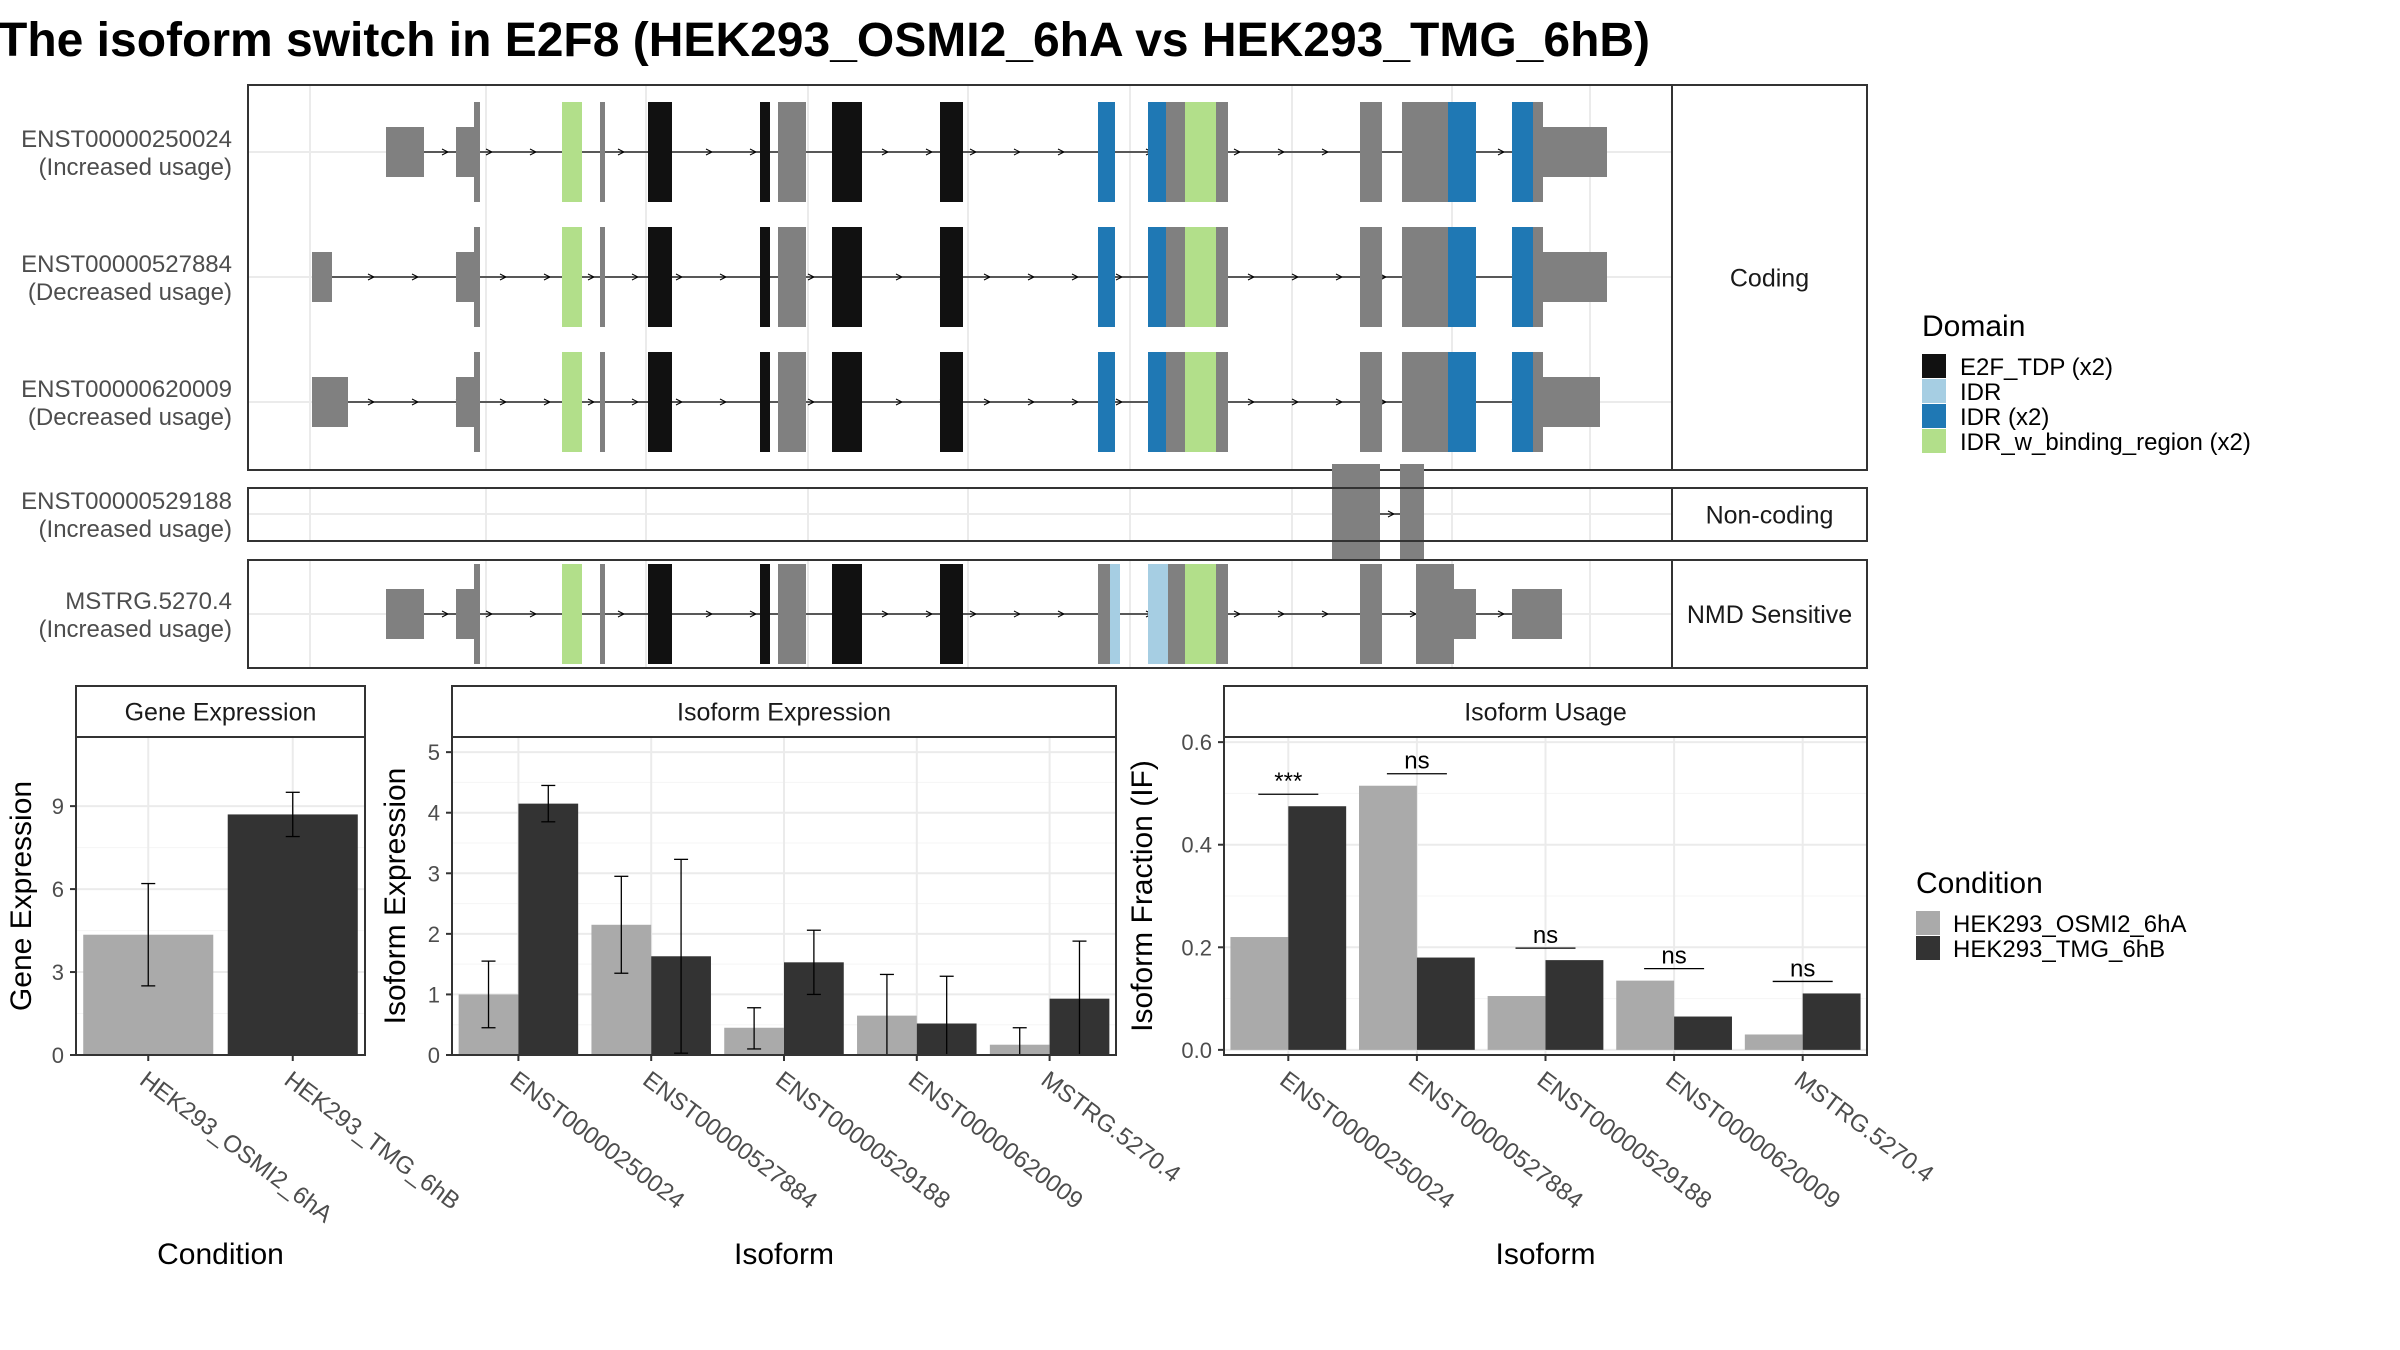  What do you see at coordinates (434, 994) in the screenshot?
I see `y-tick-label: 1` at bounding box center [434, 994].